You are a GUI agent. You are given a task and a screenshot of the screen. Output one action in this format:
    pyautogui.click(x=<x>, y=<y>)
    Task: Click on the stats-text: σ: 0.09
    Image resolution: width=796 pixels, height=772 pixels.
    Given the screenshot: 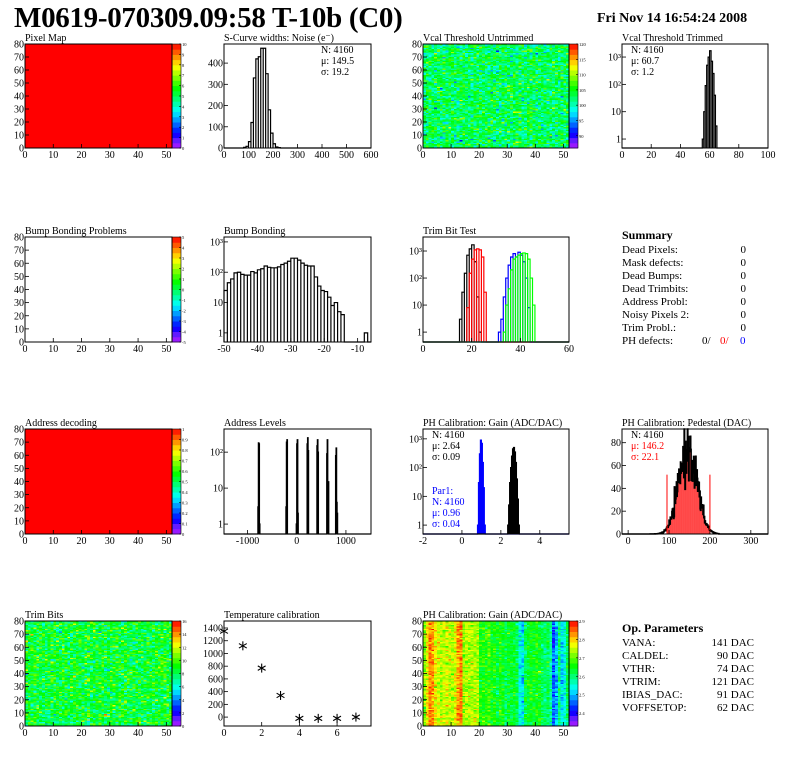 What is the action you would take?
    pyautogui.click(x=446, y=457)
    